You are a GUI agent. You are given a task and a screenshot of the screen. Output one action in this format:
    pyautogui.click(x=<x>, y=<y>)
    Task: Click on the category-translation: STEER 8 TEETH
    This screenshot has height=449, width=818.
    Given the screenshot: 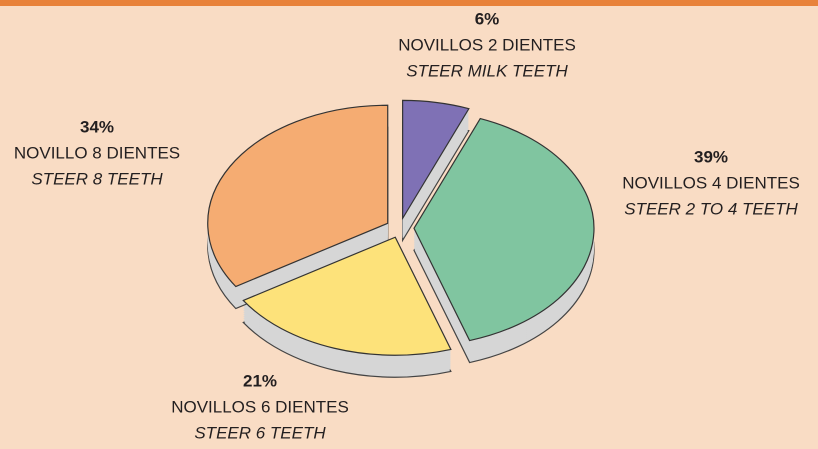 What is the action you would take?
    pyautogui.click(x=97, y=178)
    